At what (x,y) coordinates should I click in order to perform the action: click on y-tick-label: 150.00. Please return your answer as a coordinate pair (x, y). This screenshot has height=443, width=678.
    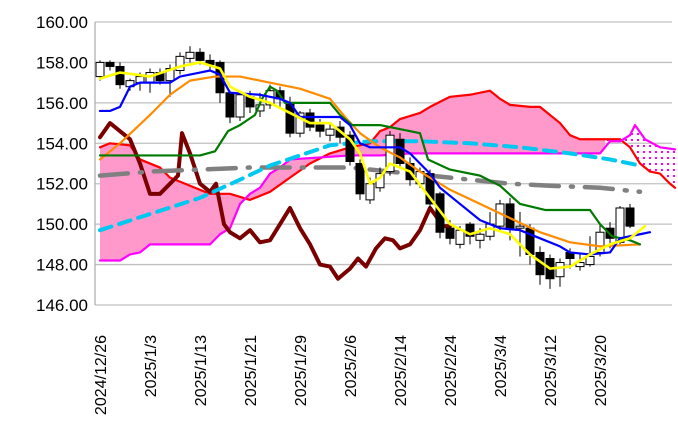
    Looking at the image, I should click on (62, 224).